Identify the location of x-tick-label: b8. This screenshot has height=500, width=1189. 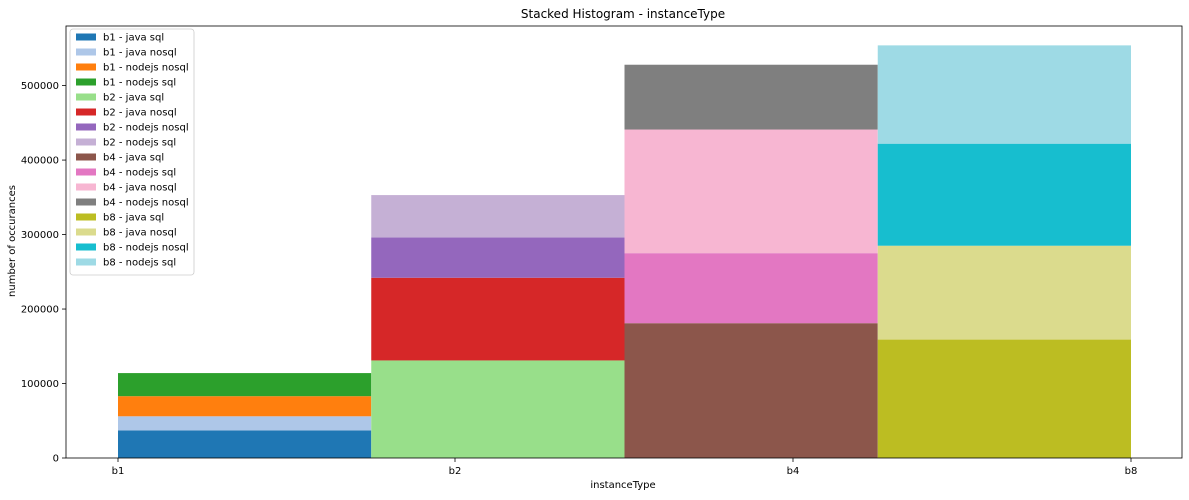
(1131, 471).